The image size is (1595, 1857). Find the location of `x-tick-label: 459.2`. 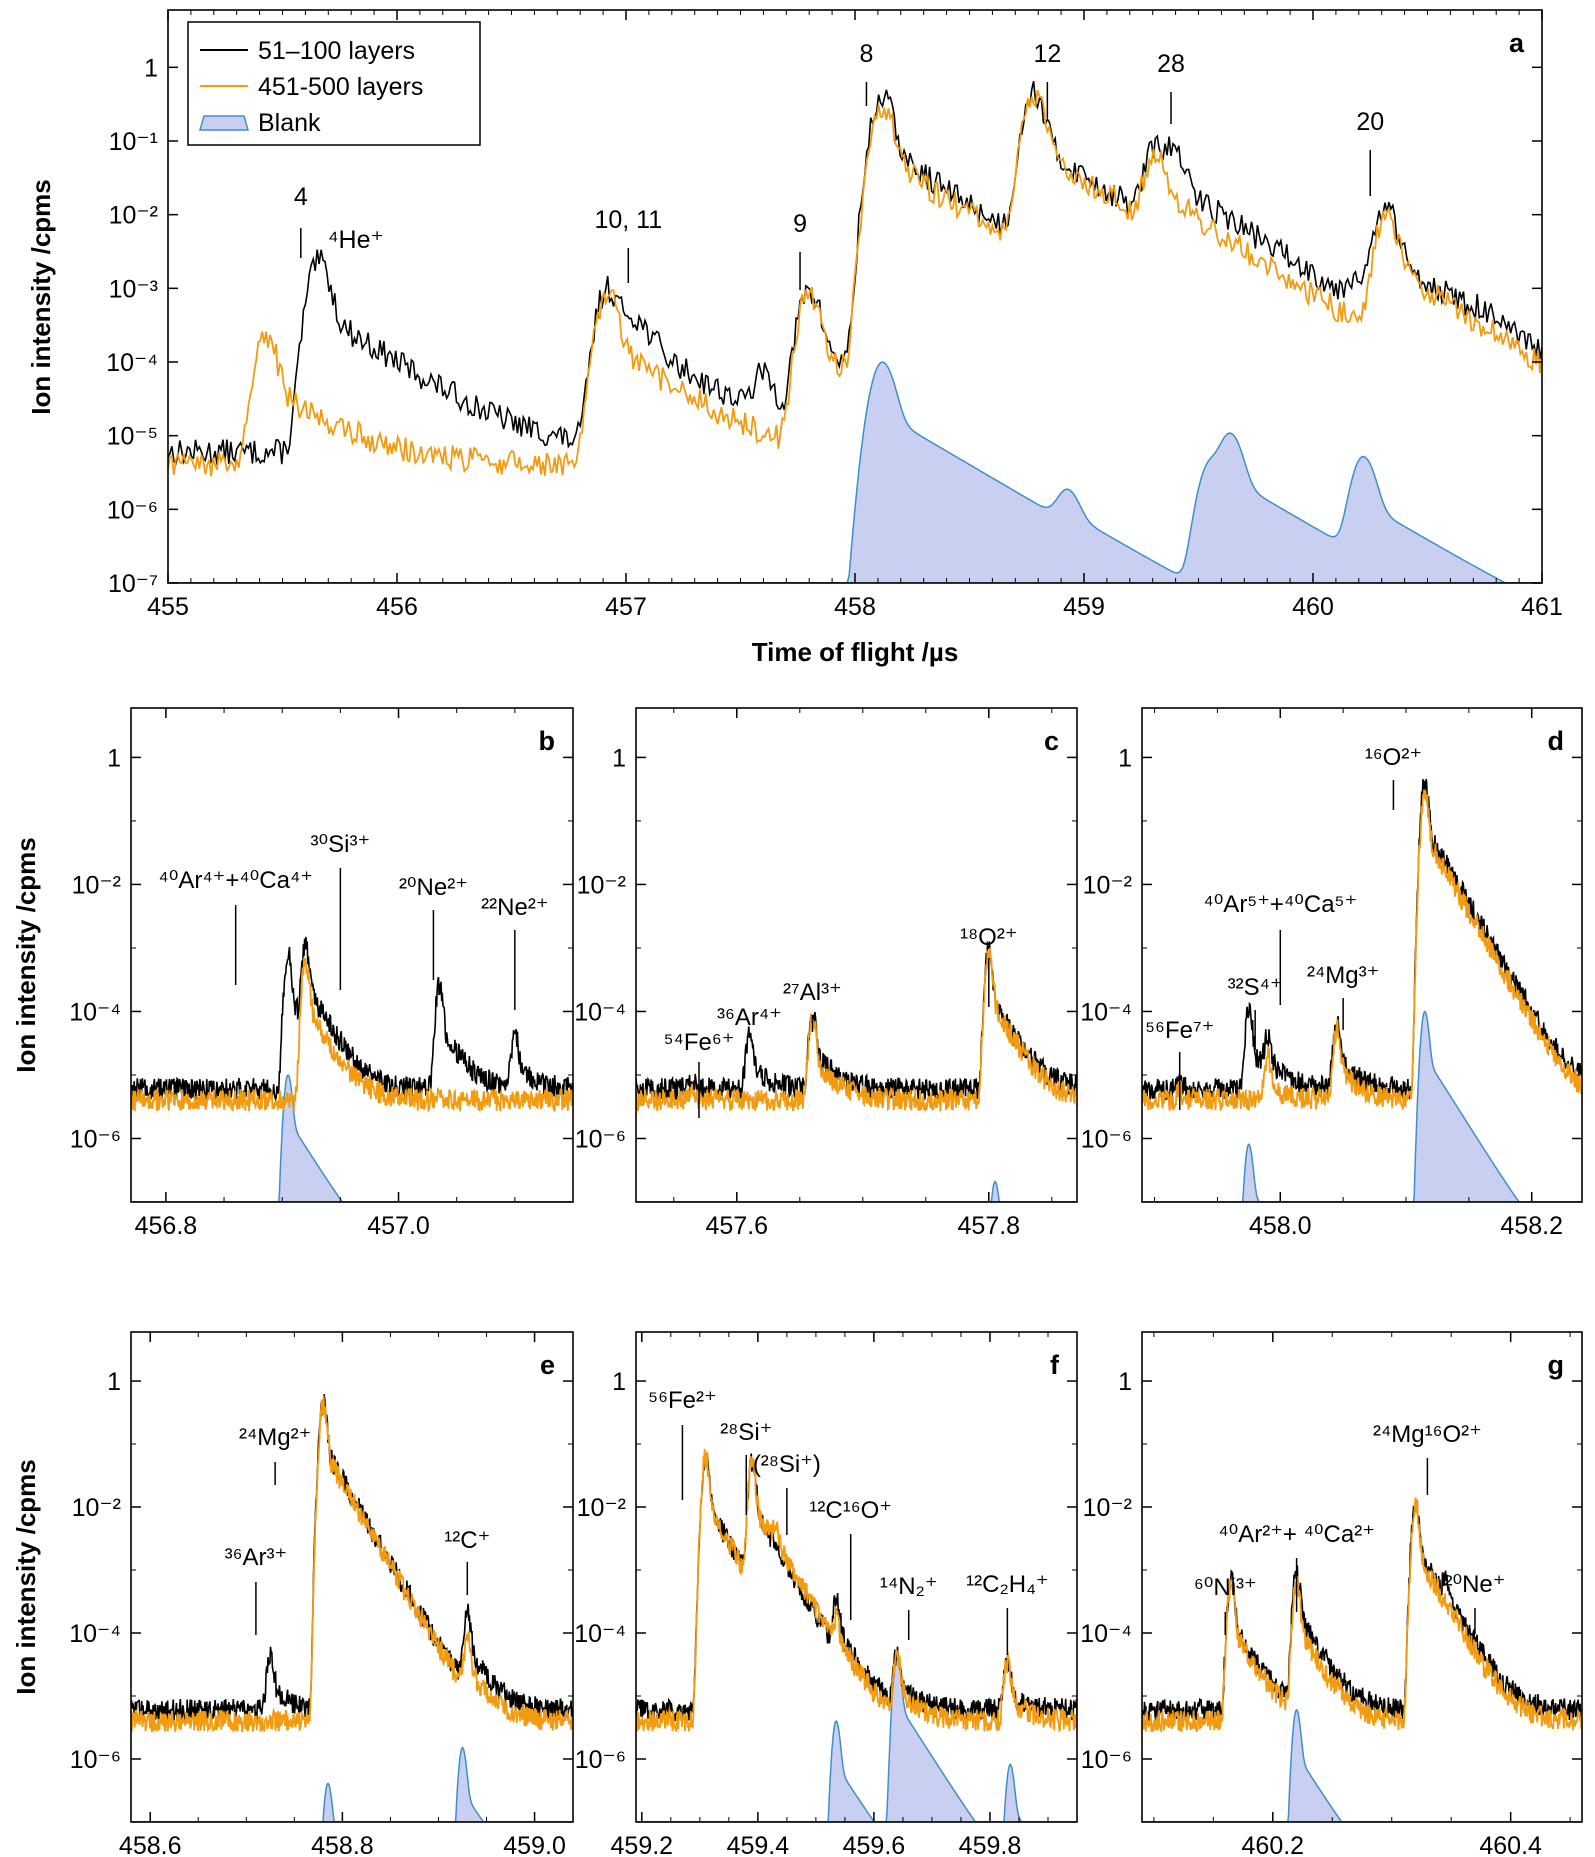

x-tick-label: 459.2 is located at coordinates (642, 1844).